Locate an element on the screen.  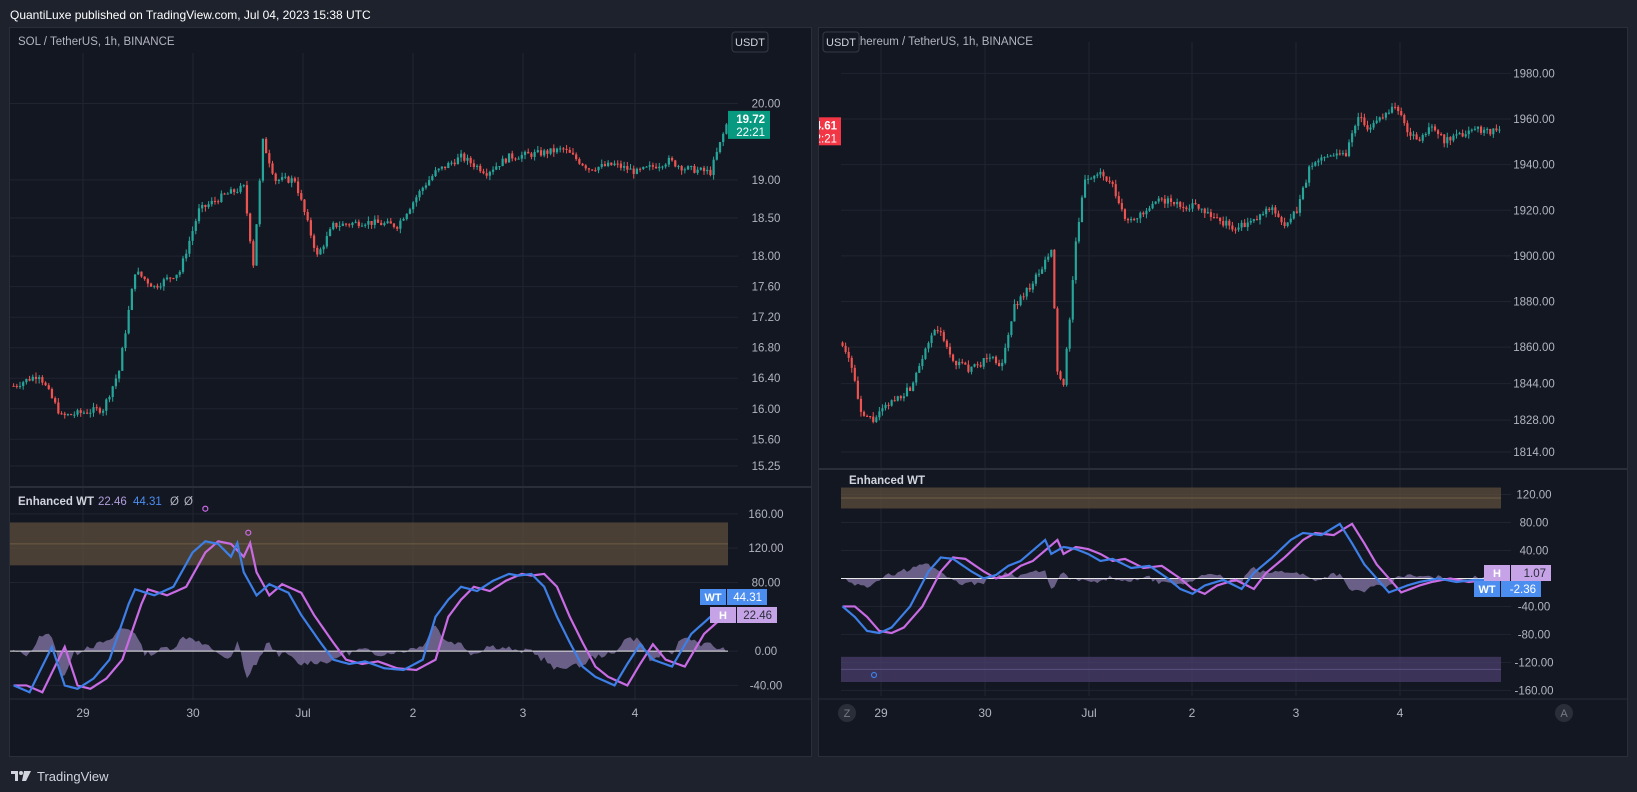
indicator-axis-label: 80.00 is located at coordinates (766, 583).